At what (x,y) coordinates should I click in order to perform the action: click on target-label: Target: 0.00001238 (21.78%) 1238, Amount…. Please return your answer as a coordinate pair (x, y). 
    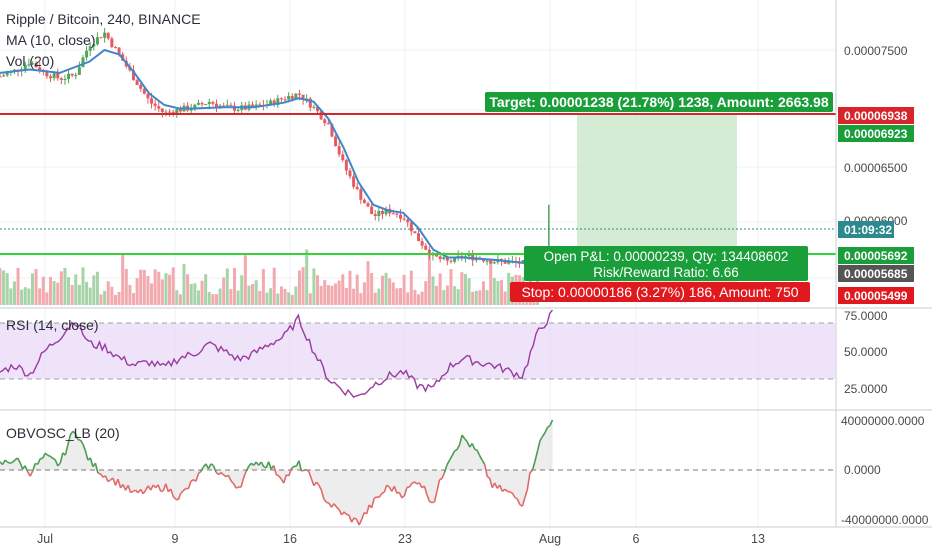
    Looking at the image, I should click on (659, 102).